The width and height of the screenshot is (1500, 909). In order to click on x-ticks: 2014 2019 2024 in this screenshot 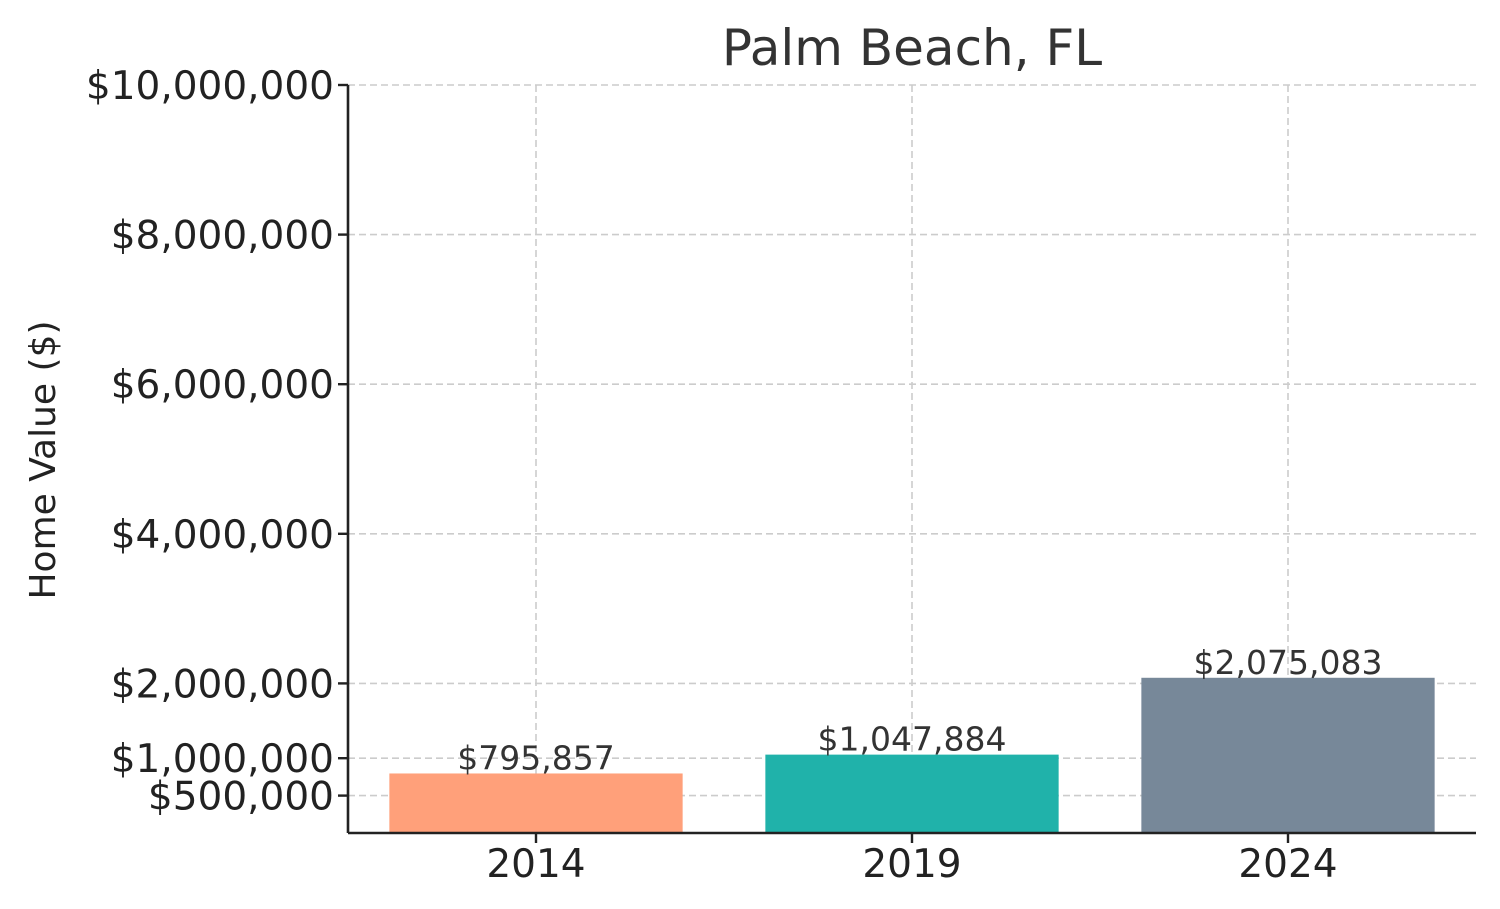, I will do `click(912, 860)`.